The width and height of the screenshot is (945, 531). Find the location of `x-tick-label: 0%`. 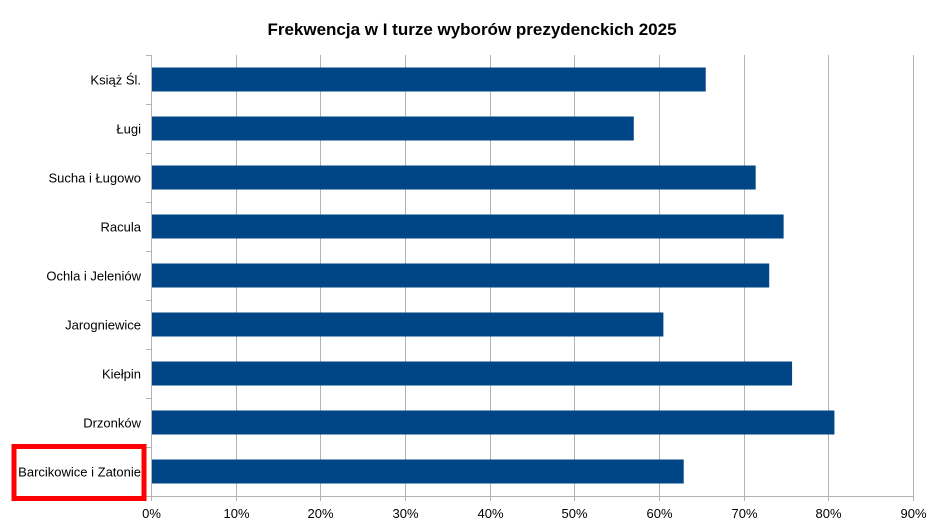

x-tick-label: 0% is located at coordinates (151, 513).